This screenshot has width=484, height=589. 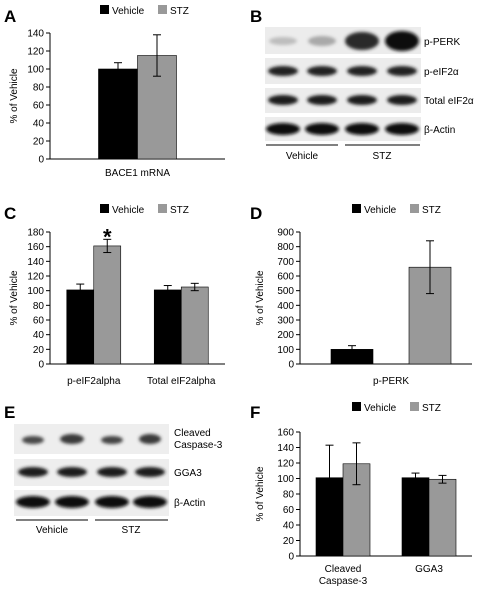 What do you see at coordinates (285, 448) in the screenshot?
I see `y-tick-label: 140` at bounding box center [285, 448].